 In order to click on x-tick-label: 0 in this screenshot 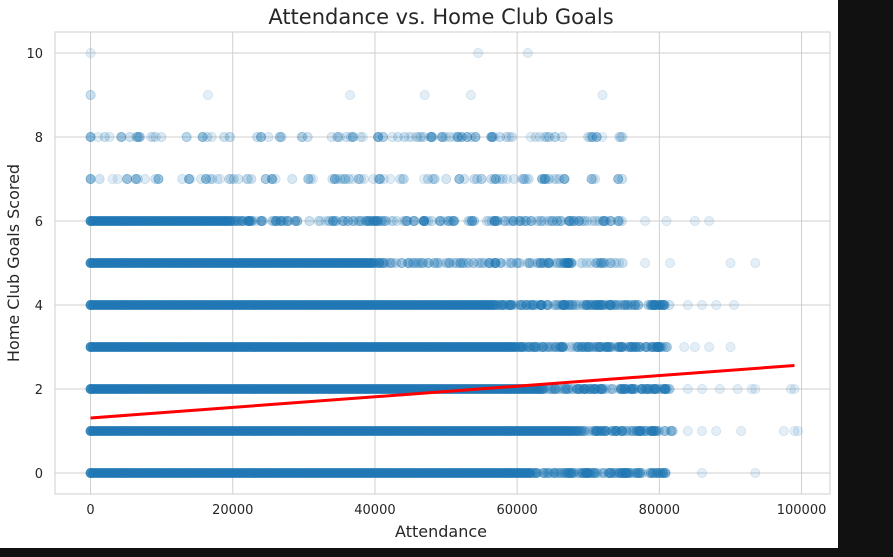, I will do `click(90, 510)`.